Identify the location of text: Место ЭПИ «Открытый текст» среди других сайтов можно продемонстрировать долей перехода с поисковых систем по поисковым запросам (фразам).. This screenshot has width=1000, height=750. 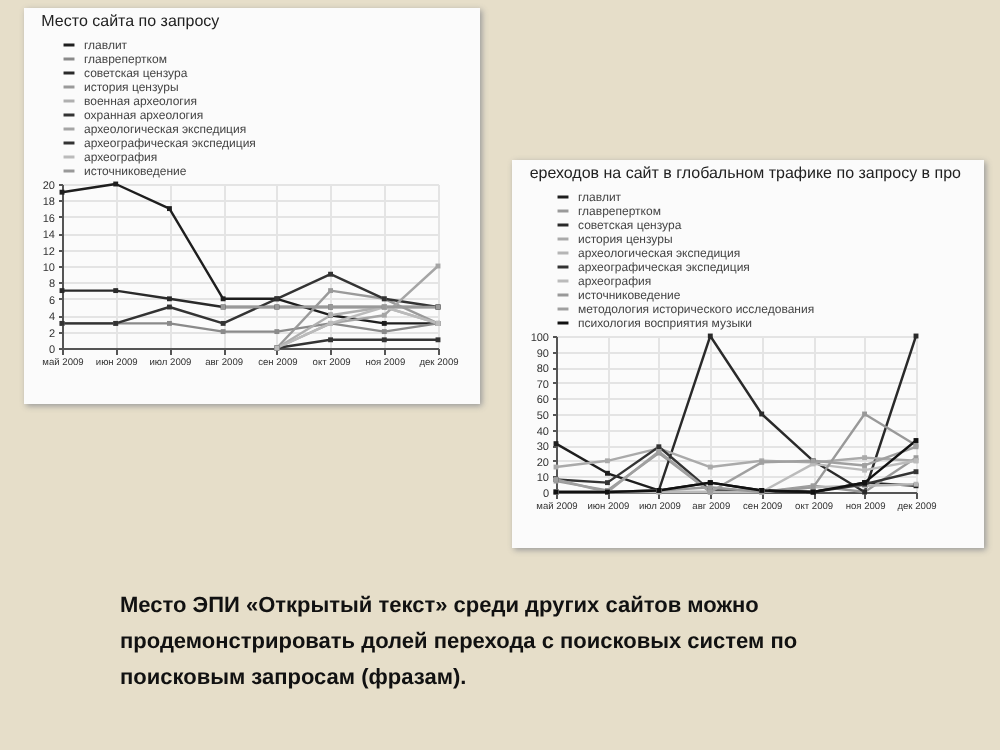
(460, 643).